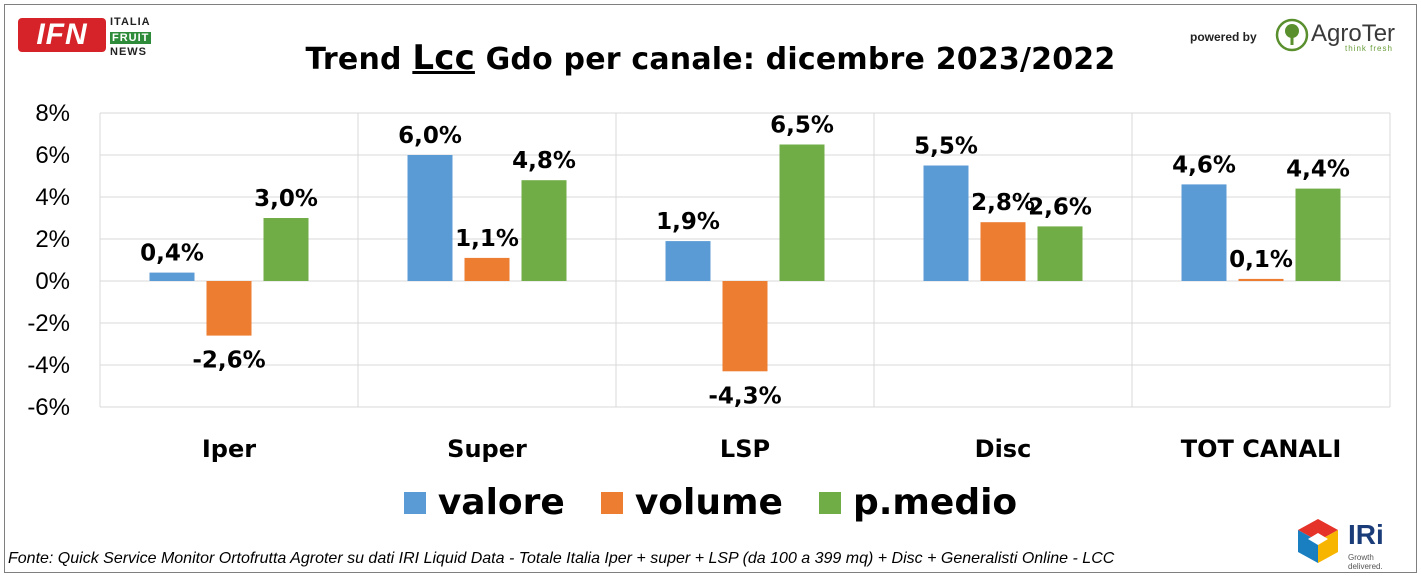 The width and height of the screenshot is (1421, 577). I want to click on legend-label-valore: valore, so click(501, 502).